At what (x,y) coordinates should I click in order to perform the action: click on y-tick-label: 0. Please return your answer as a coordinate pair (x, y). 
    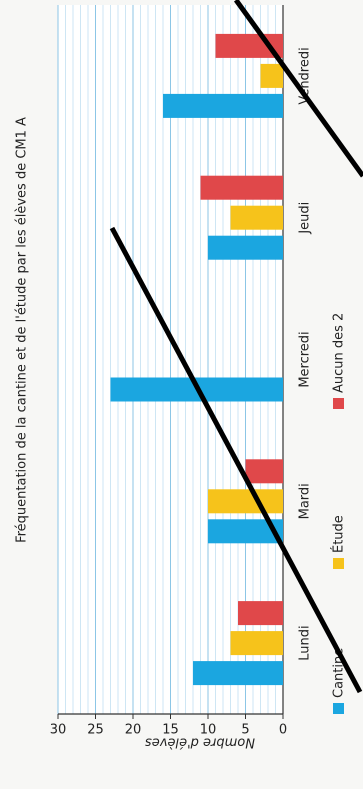
    Looking at the image, I should click on (283, 730).